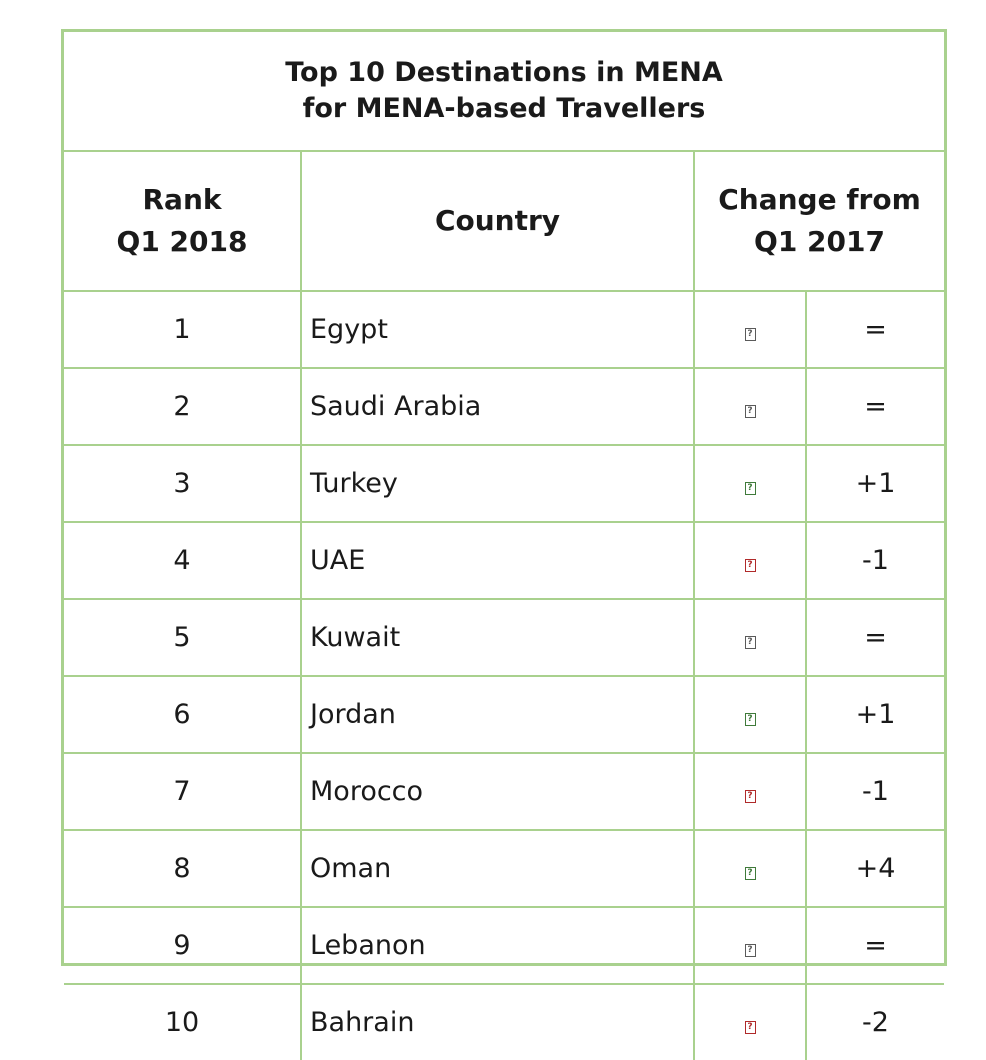  Describe the element at coordinates (497, 714) in the screenshot. I see `country-cell: Jordan` at that location.